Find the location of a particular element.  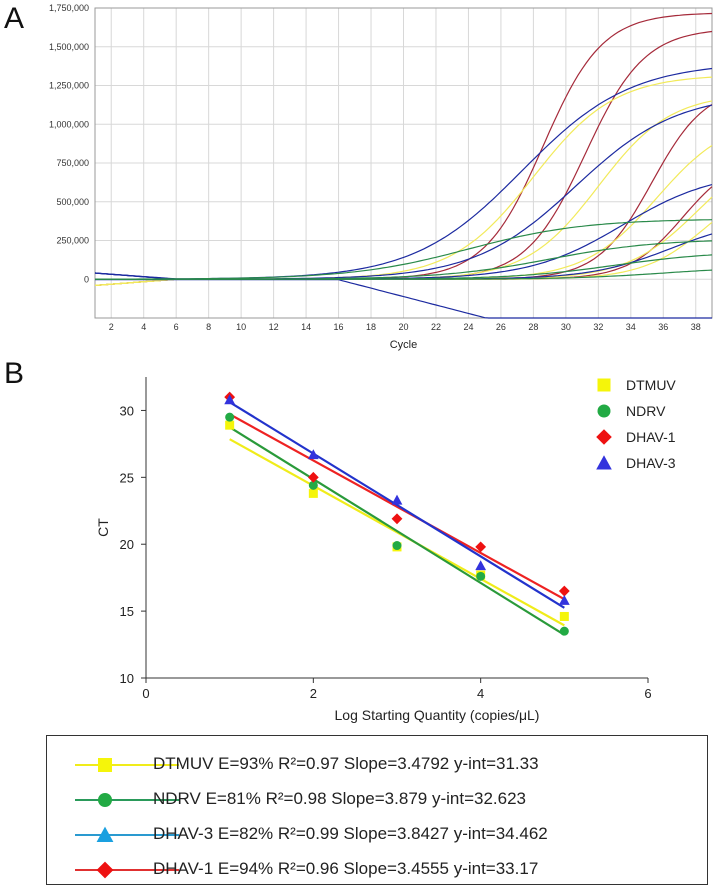

x-tick-label: 12 is located at coordinates (274, 327).